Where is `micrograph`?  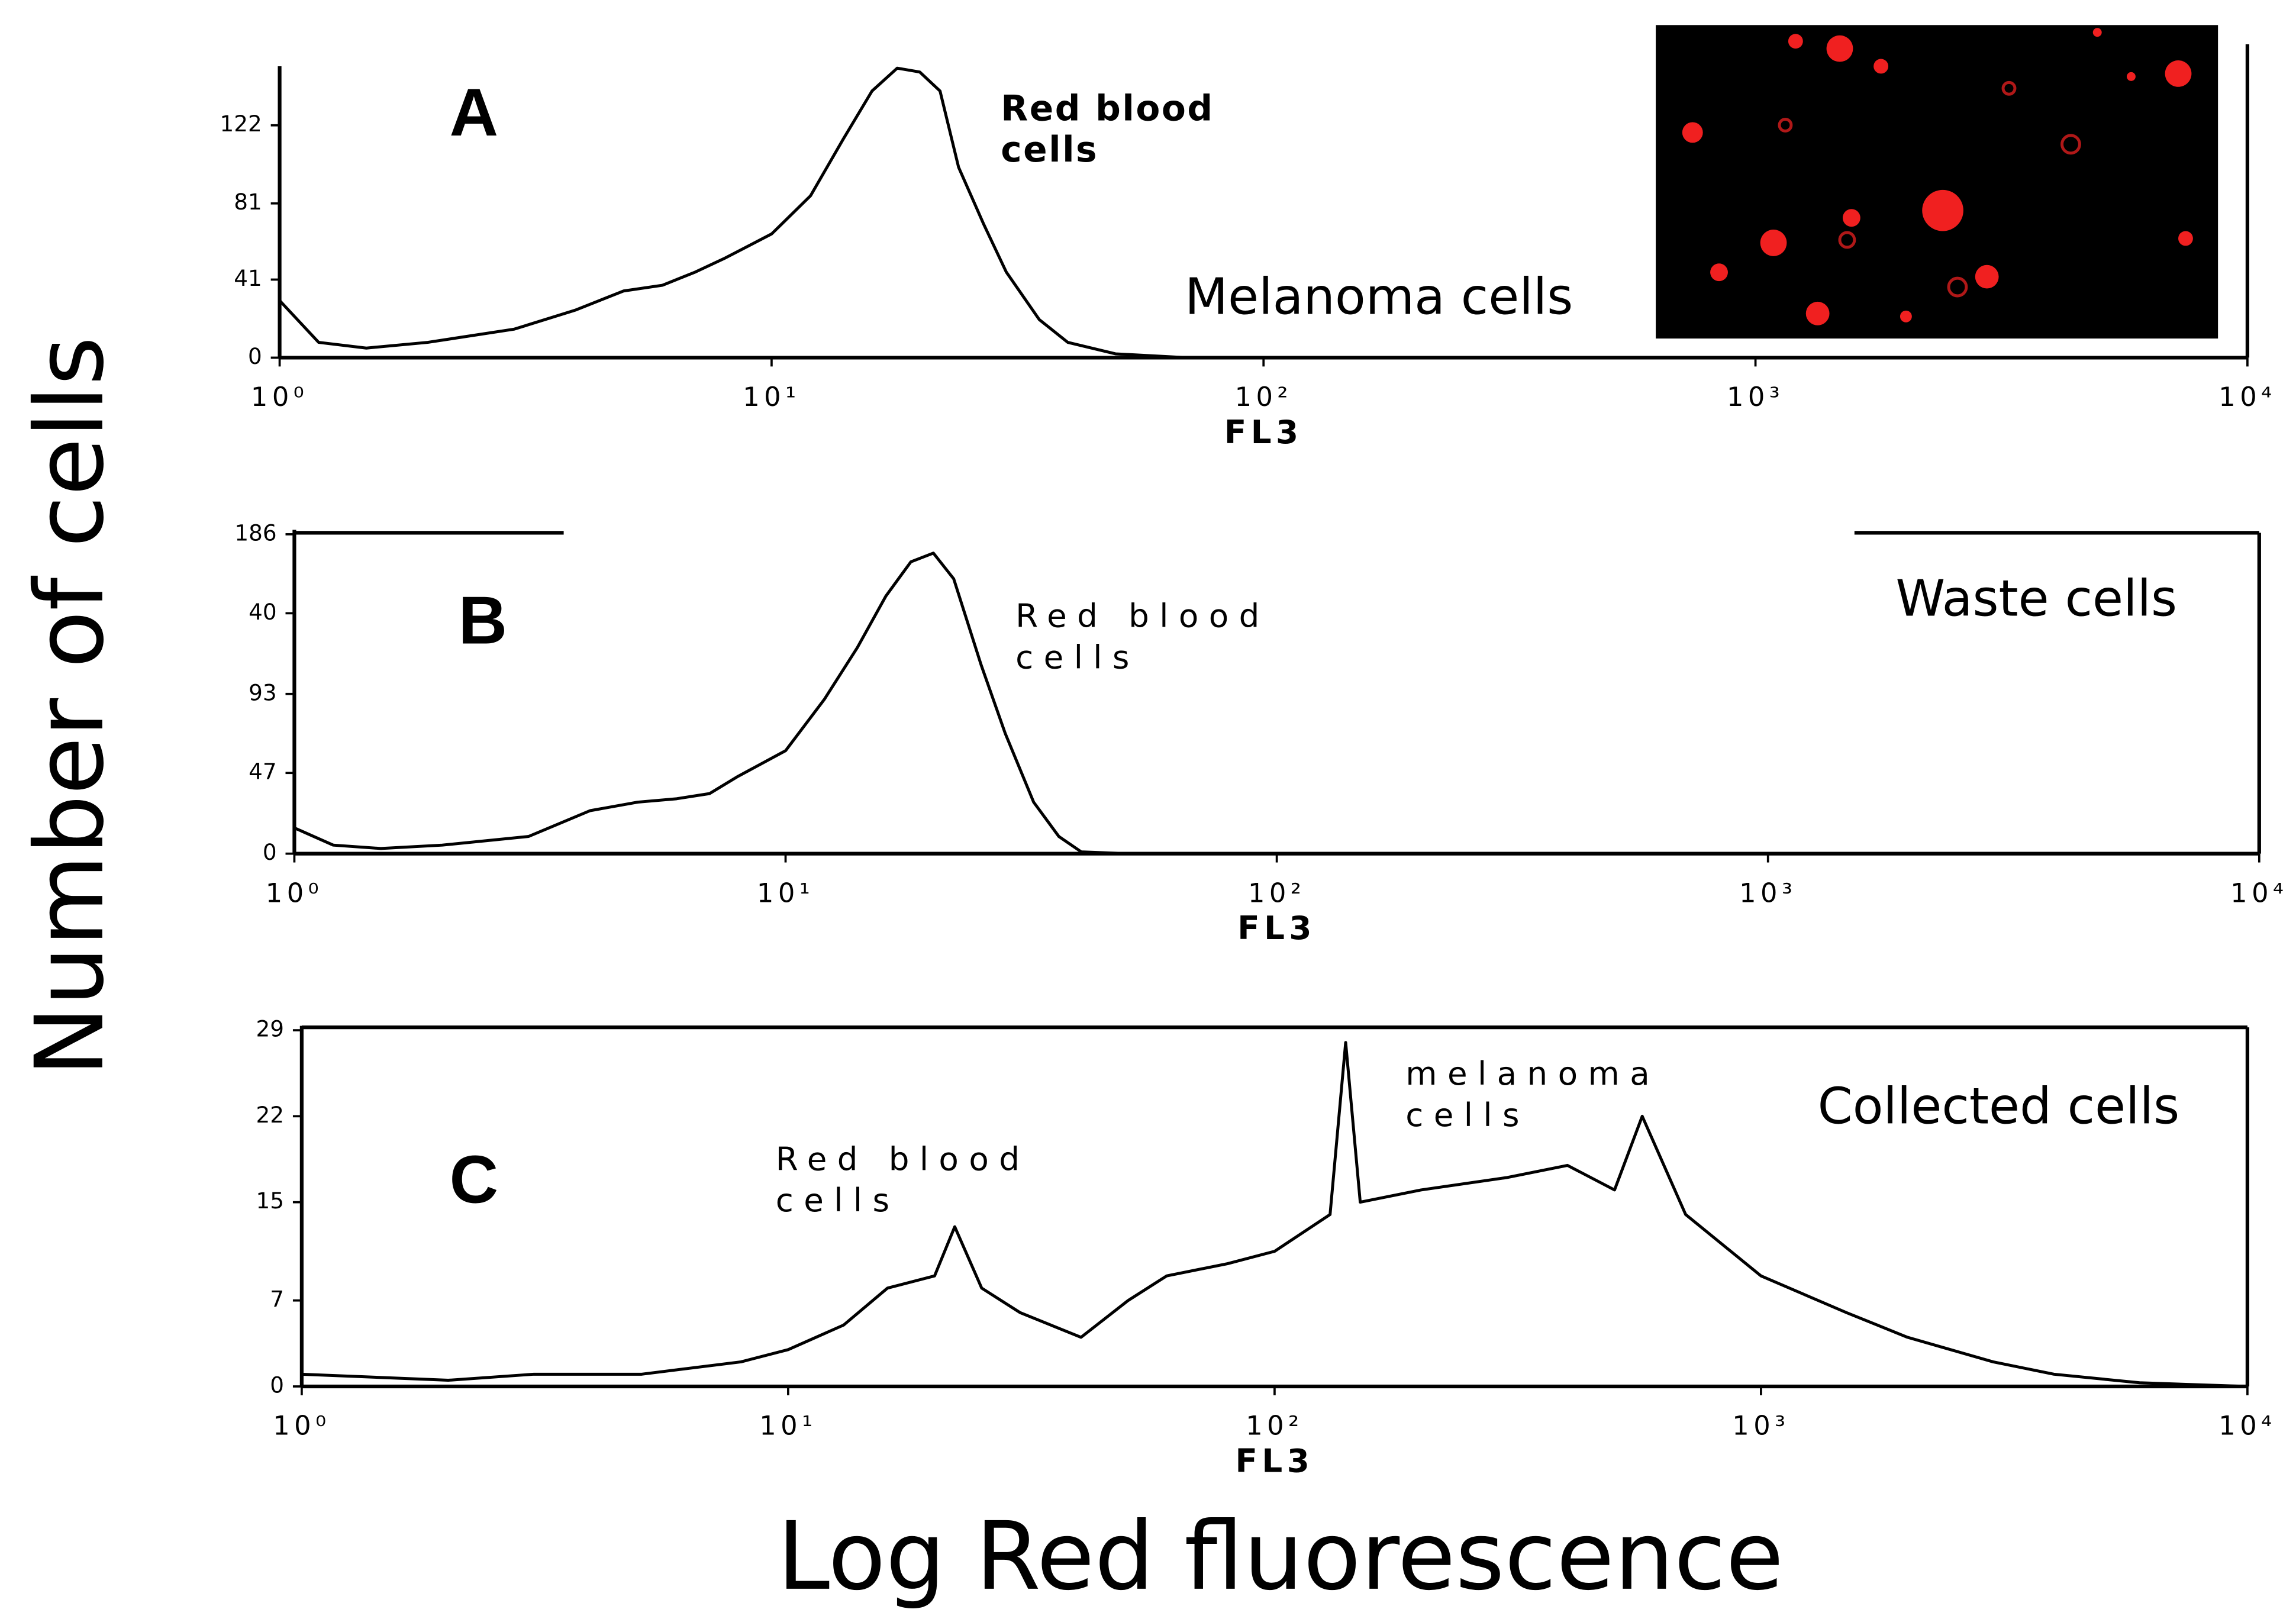
micrograph is located at coordinates (1937, 182).